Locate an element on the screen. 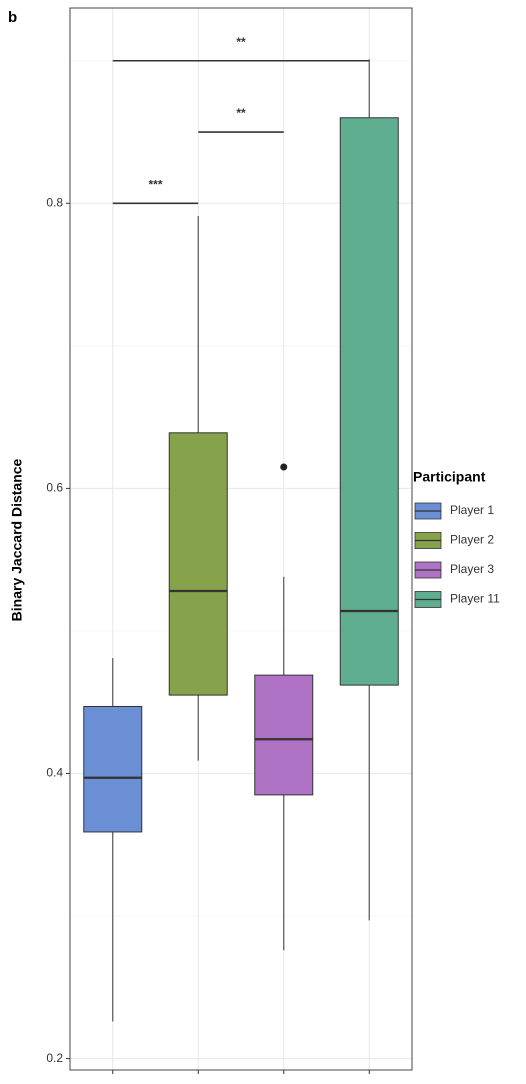  legend-label: Player 1 is located at coordinates (472, 510).